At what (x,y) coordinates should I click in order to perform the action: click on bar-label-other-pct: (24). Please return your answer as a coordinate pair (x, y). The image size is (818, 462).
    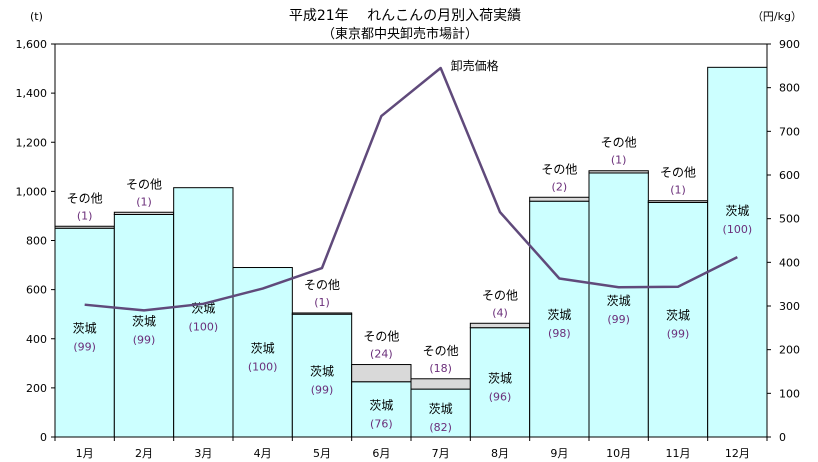
    Looking at the image, I should click on (381, 354).